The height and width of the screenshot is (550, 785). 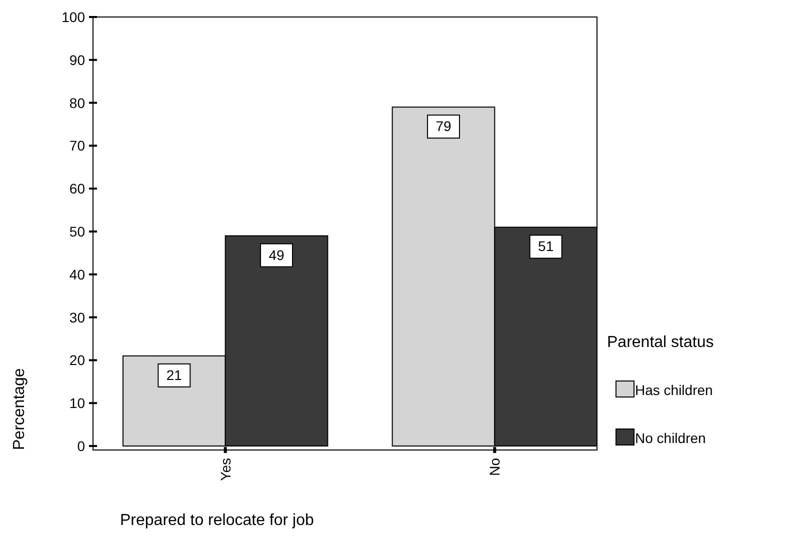 I want to click on y-tick-label: 40, so click(x=77, y=274).